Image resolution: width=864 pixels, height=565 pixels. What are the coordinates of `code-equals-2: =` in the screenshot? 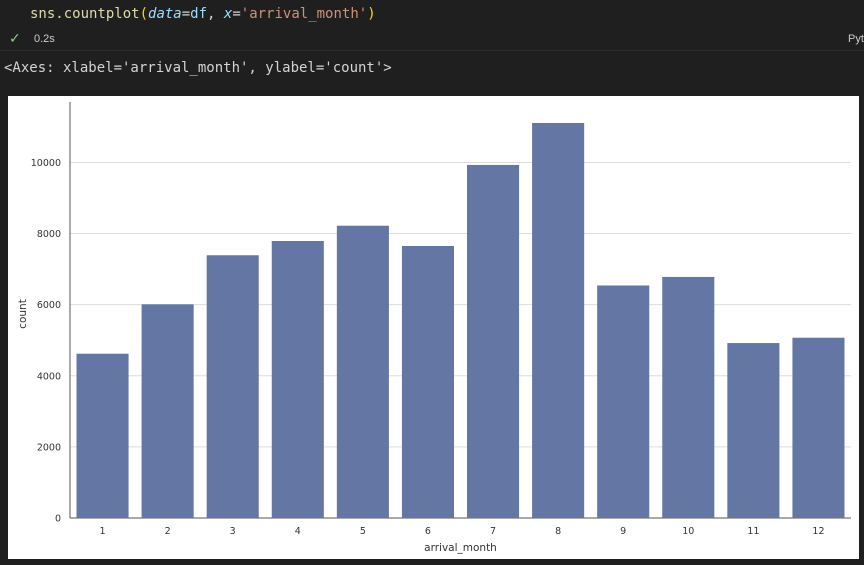 It's located at (236, 14).